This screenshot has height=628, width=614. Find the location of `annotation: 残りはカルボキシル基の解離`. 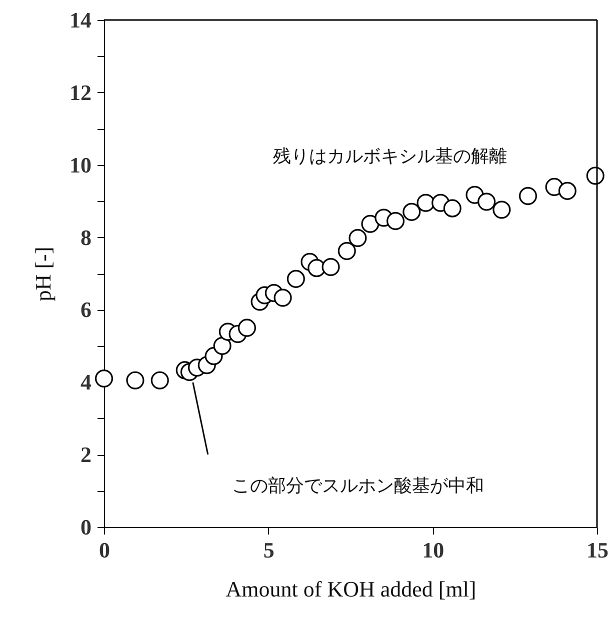

annotation: 残りはカルボキシル基の解離 is located at coordinates (389, 156).